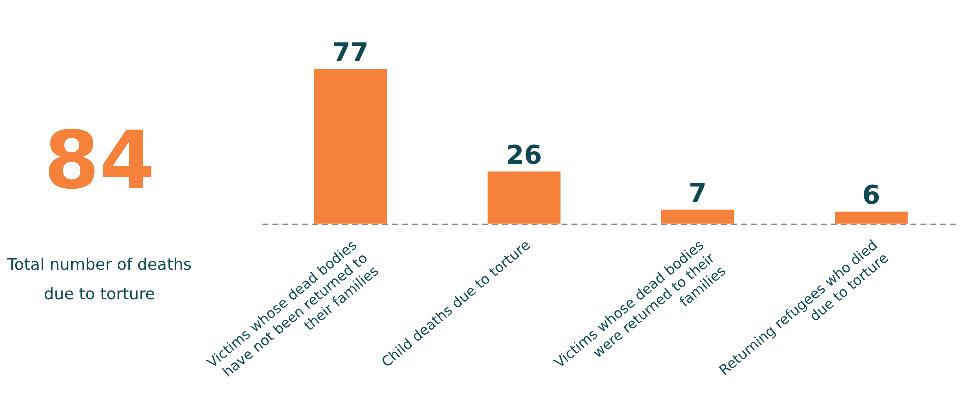 The image size is (965, 401). I want to click on data-label: 6, so click(871, 195).